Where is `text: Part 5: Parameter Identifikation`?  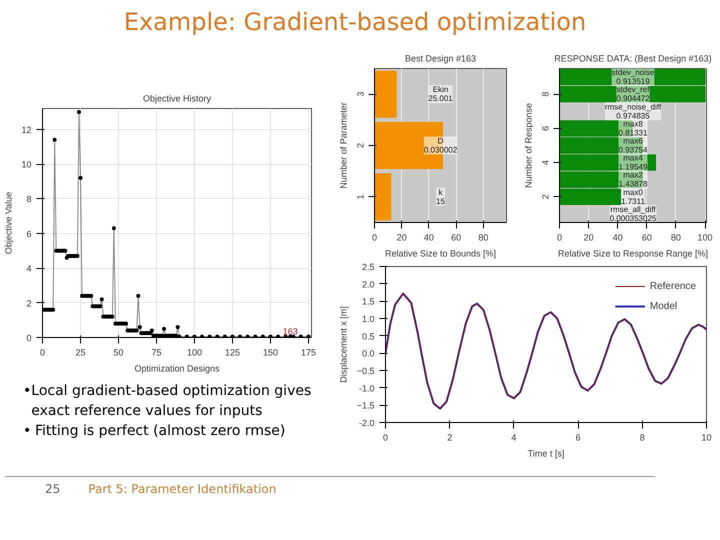 text: Part 5: Parameter Identifikation is located at coordinates (182, 489).